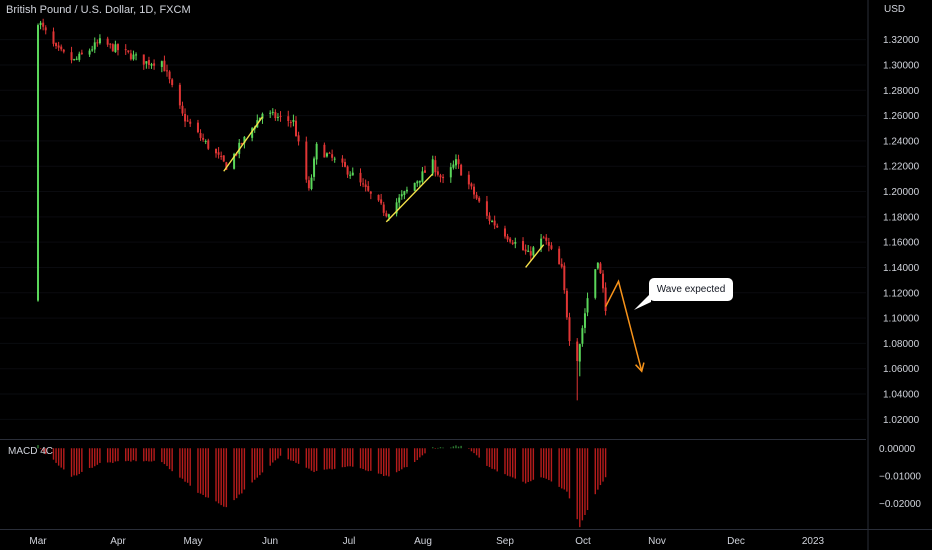 This screenshot has width=932, height=550. I want to click on price-tick-label: 1.16000, so click(901, 243).